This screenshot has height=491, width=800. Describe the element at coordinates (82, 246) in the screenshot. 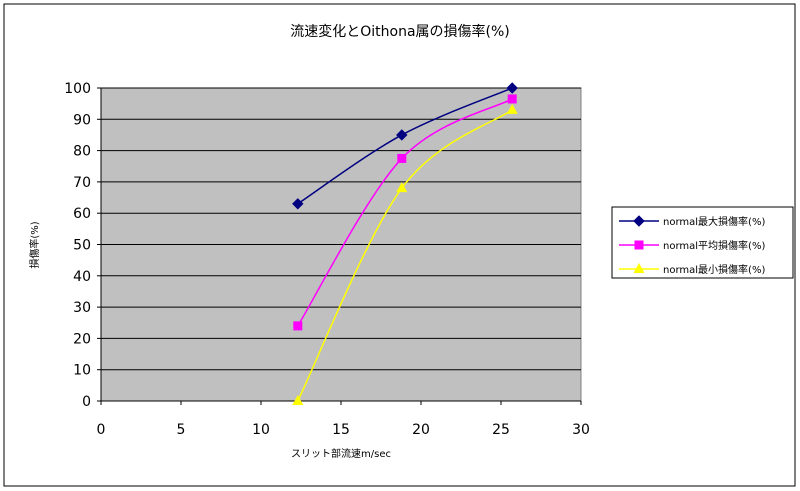

I see `y-tick-label: 50` at that location.